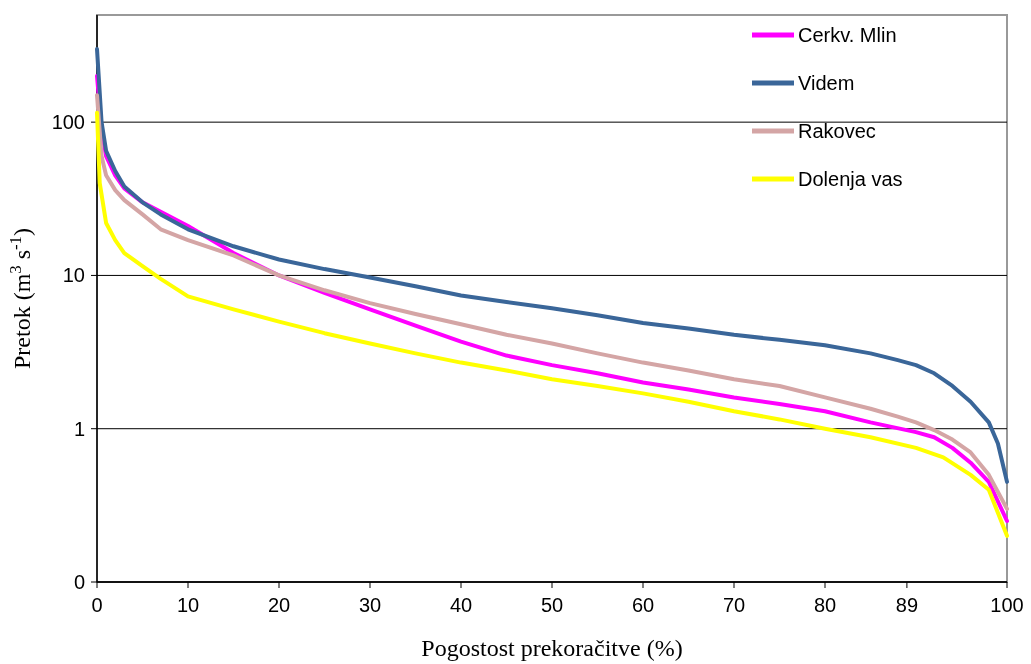  I want to click on y-tick-label: 100, so click(68, 122).